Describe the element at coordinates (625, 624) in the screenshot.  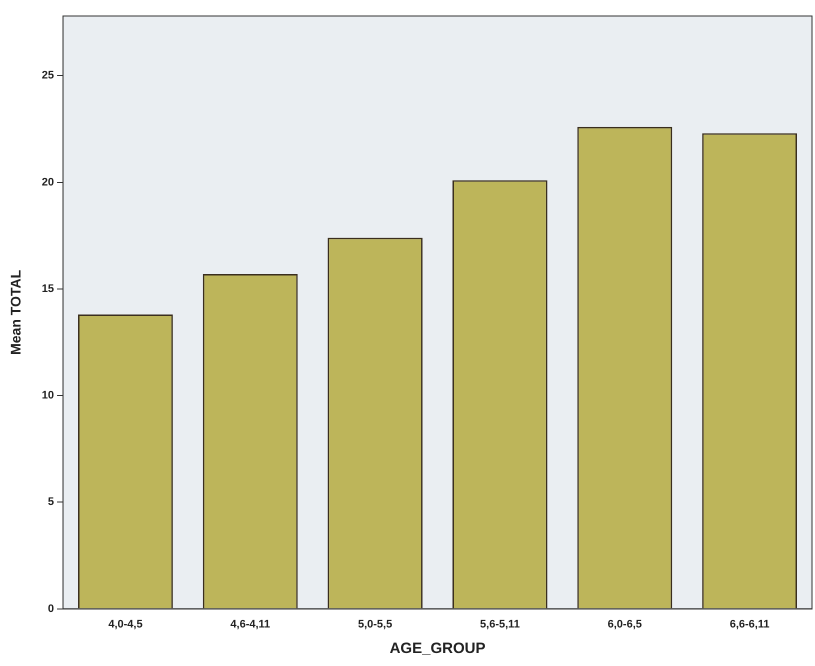
I see `x-tick-label: 6,0-6,5` at that location.